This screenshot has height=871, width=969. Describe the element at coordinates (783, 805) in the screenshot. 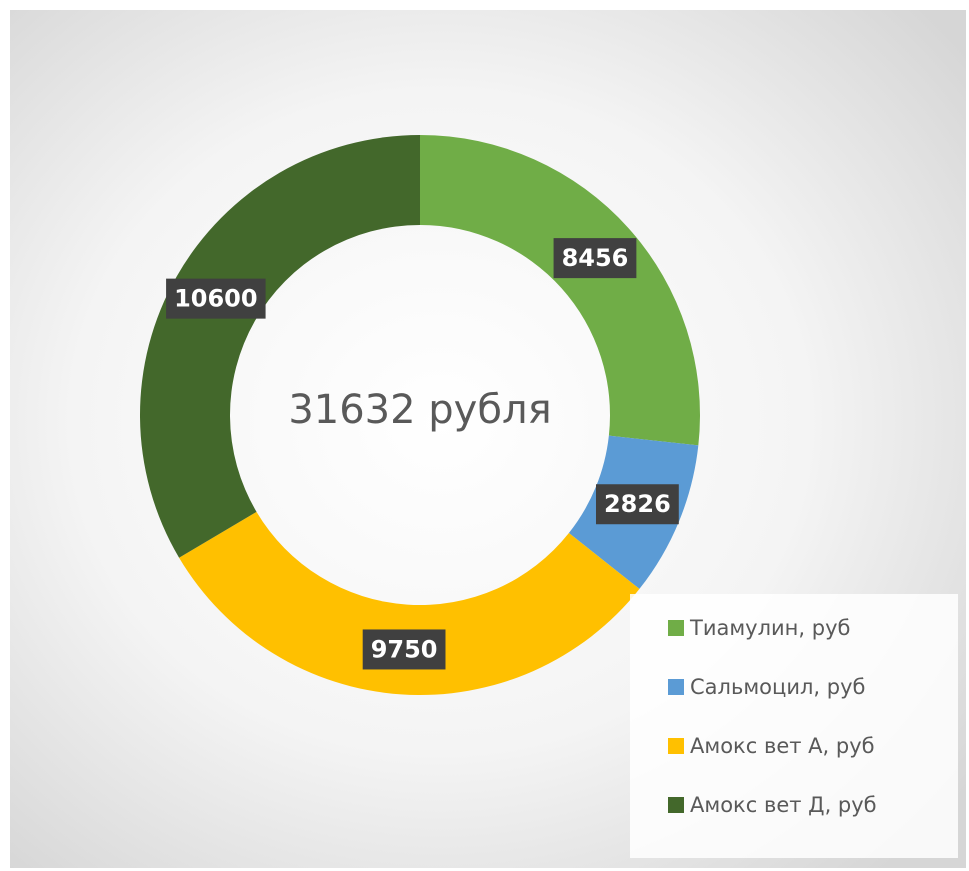

I see `legend-label: Амокс вет Д, руб` at that location.